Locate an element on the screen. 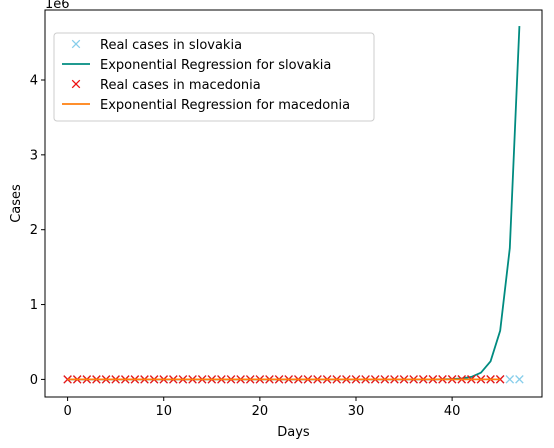 Image resolution: width=554 pixels, height=448 pixels. legend-label: Real cases in slovakia is located at coordinates (171, 45).